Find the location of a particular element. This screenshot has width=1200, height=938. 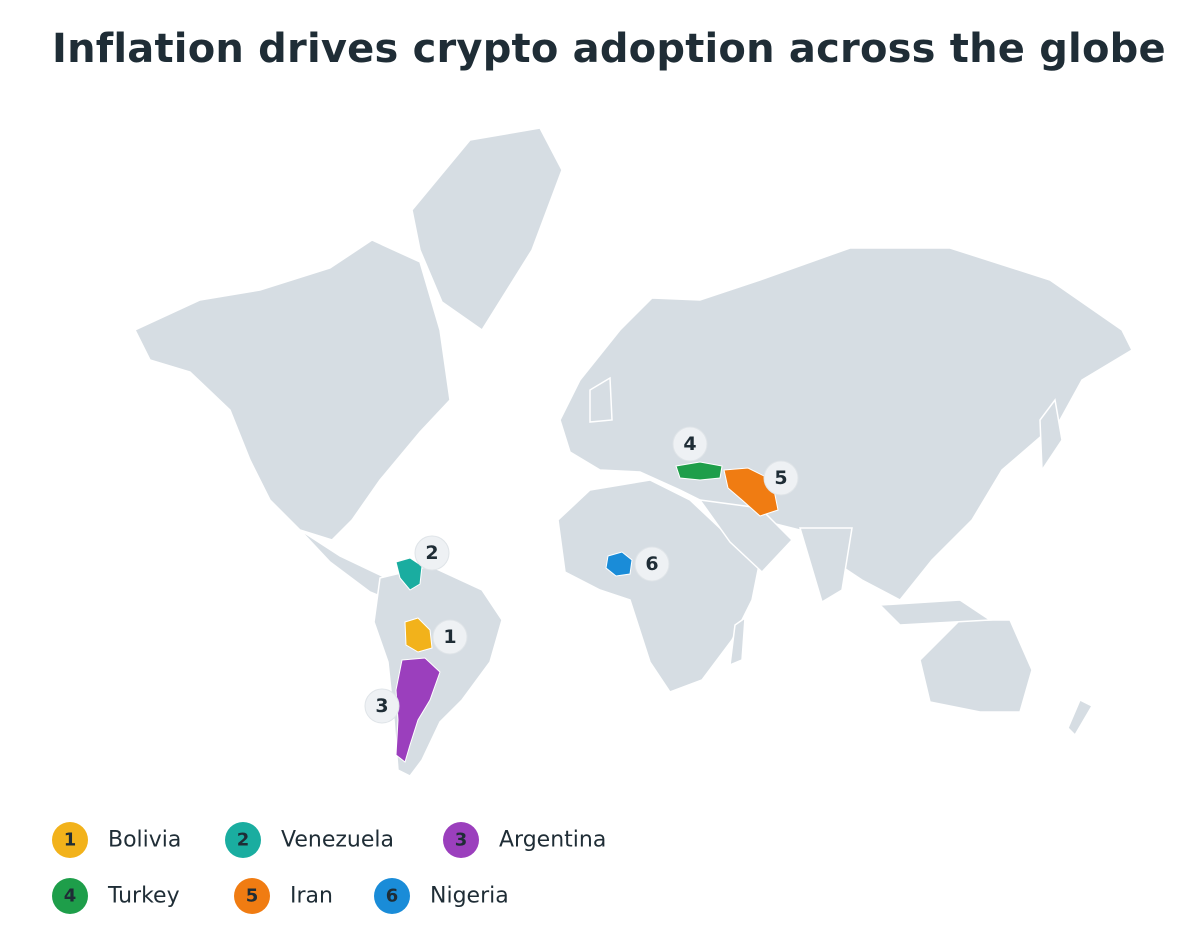

legend-name: Argentina is located at coordinates (552, 840).